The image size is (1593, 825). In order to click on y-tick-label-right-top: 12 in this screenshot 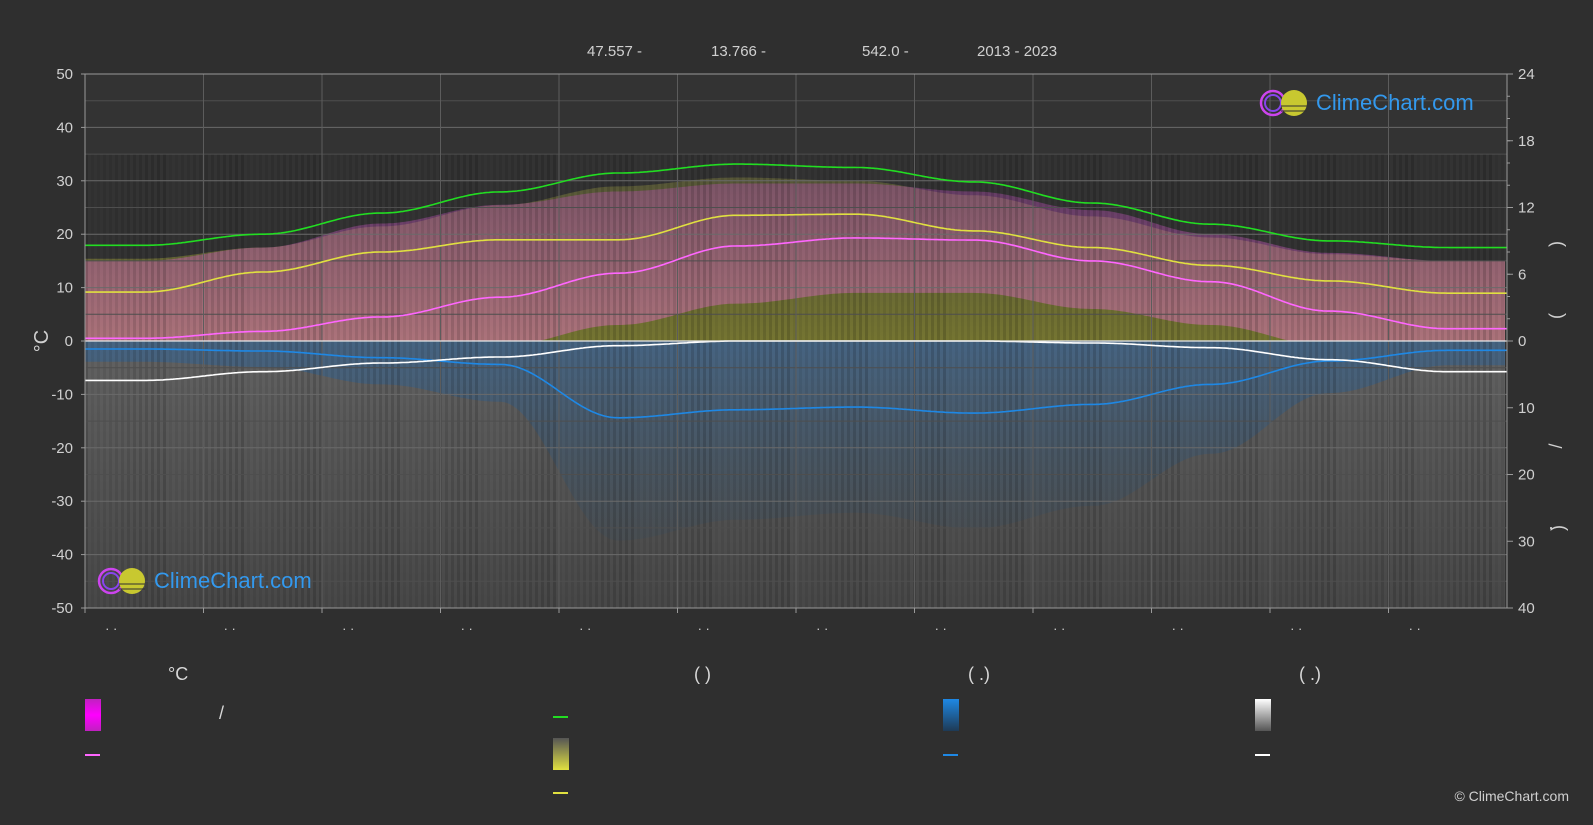, I will do `click(1526, 208)`.